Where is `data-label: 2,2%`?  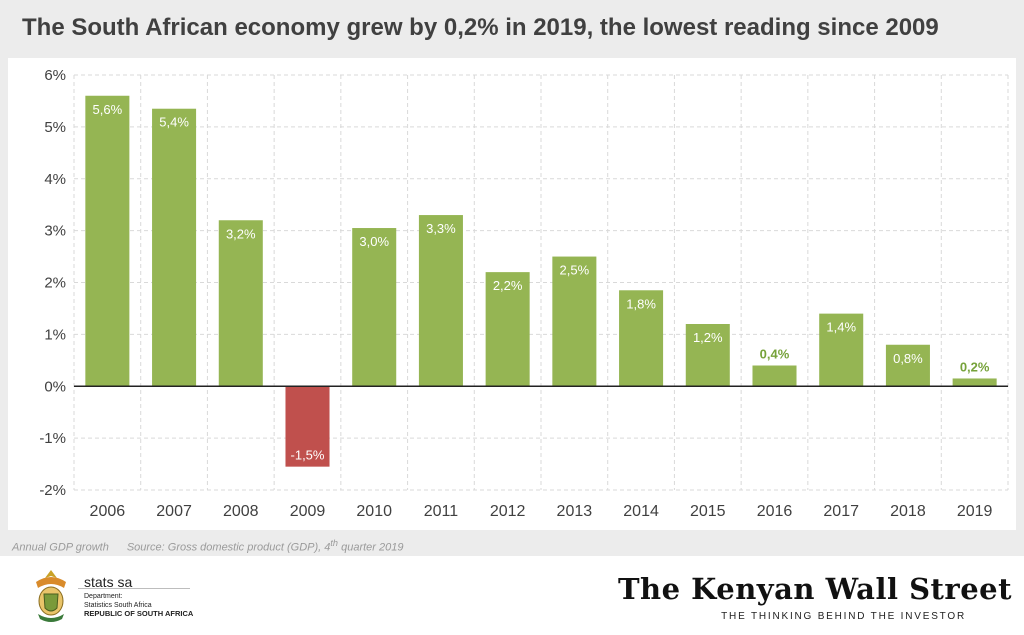
data-label: 2,2% is located at coordinates (508, 285).